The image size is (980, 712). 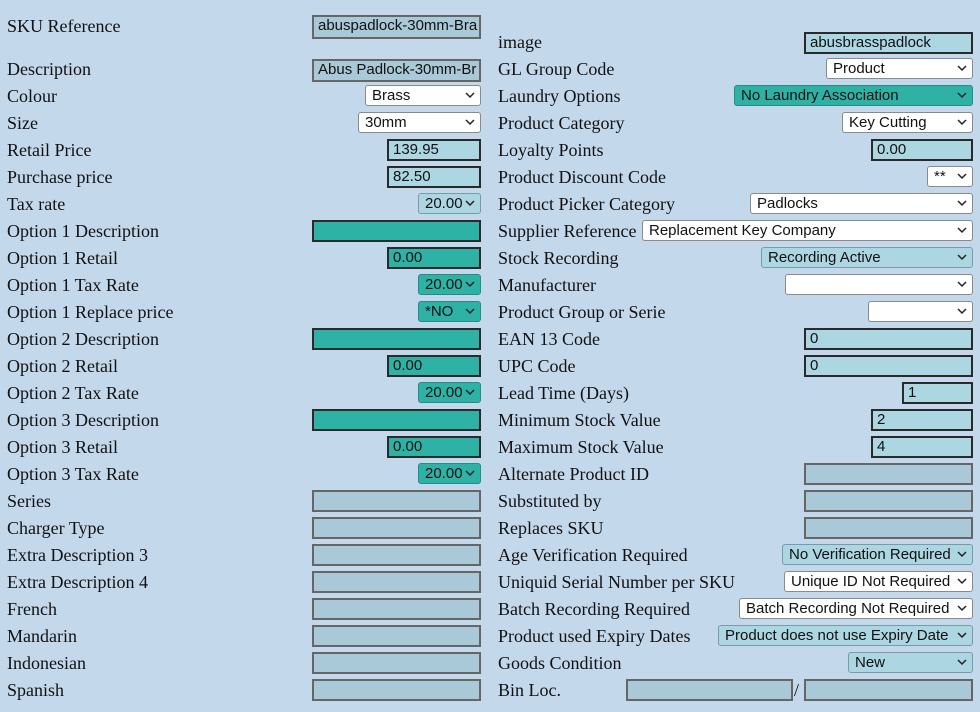 What do you see at coordinates (83, 339) in the screenshot?
I see `option2-description-label: Option 2 Description` at bounding box center [83, 339].